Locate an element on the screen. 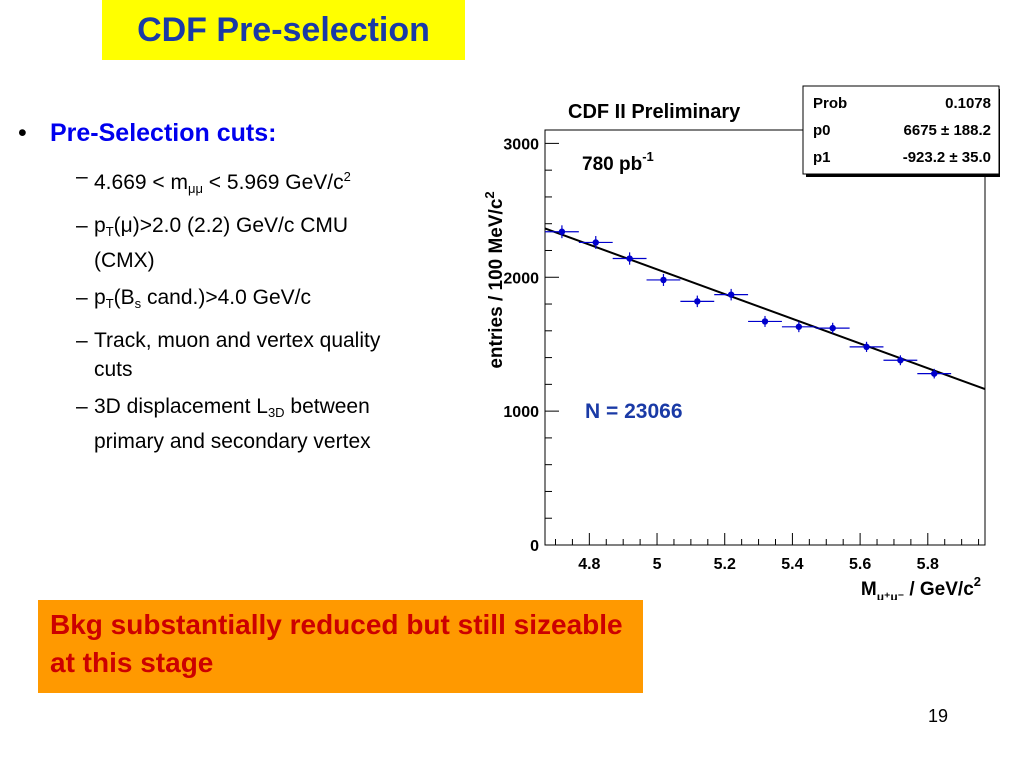 The image size is (1024, 768). y-tick-label: 3000 is located at coordinates (521, 144).